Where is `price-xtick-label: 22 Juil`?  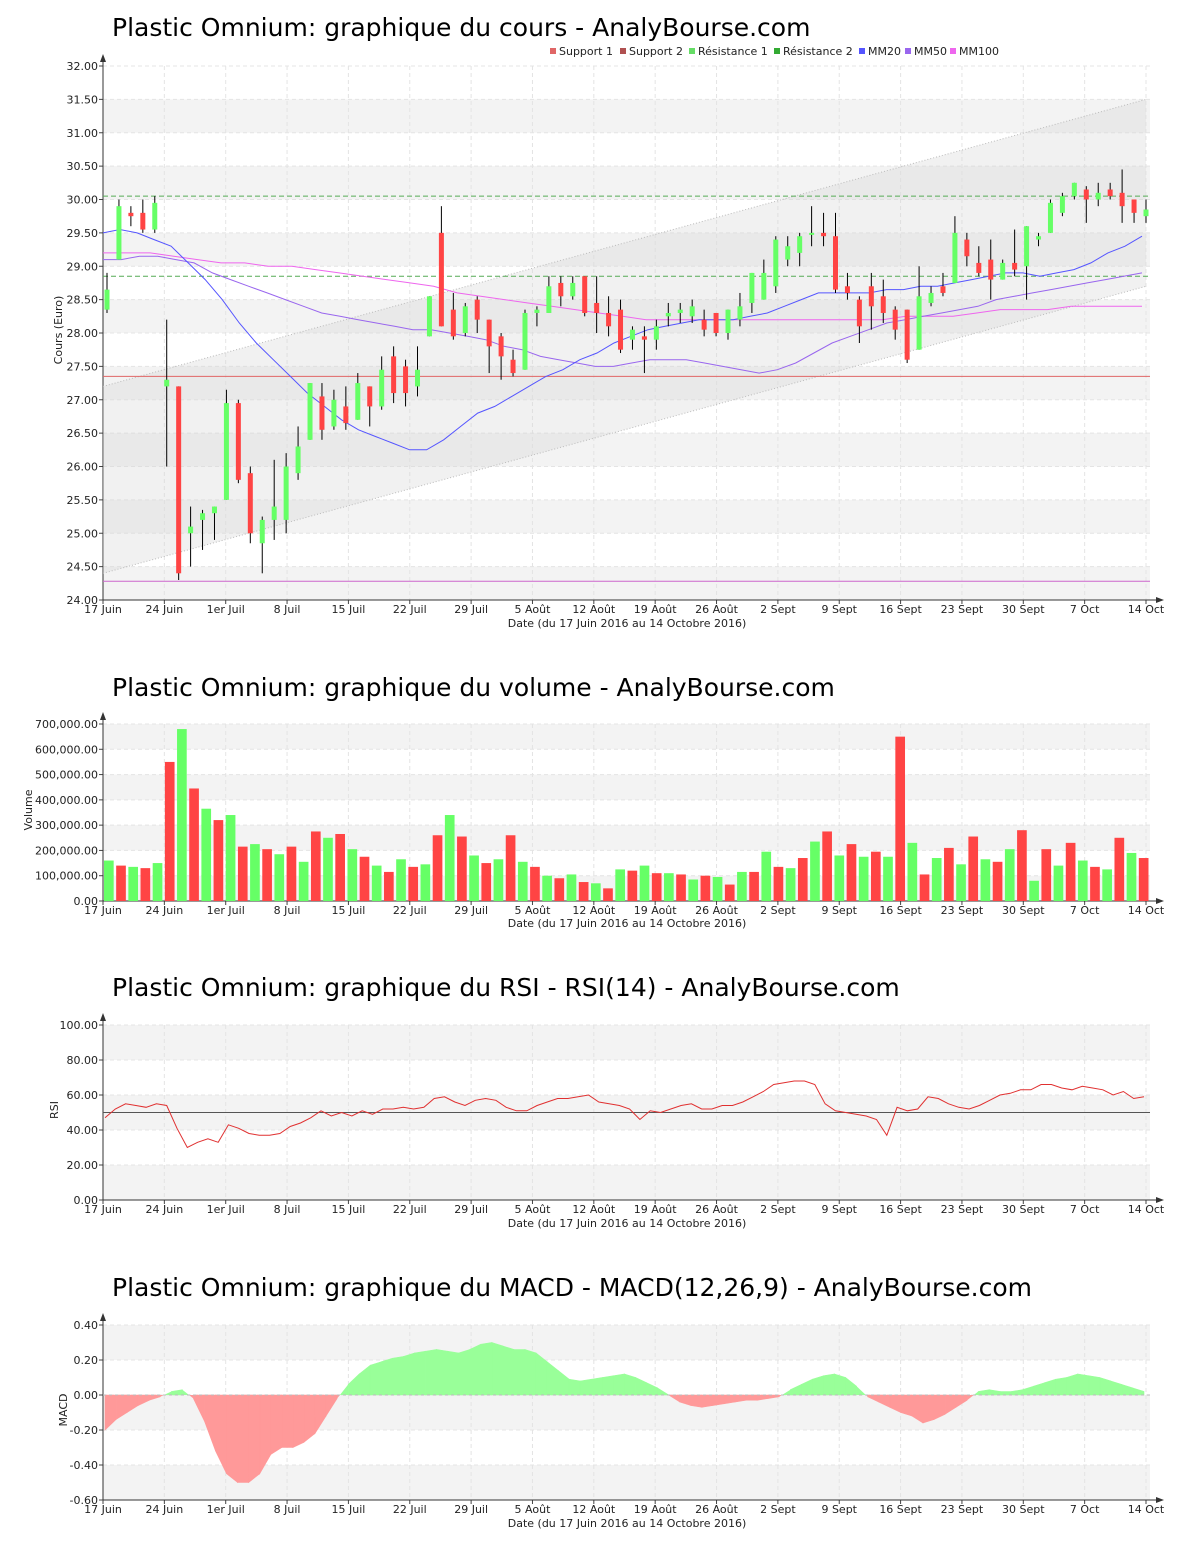 price-xtick-label: 22 Juil is located at coordinates (410, 609).